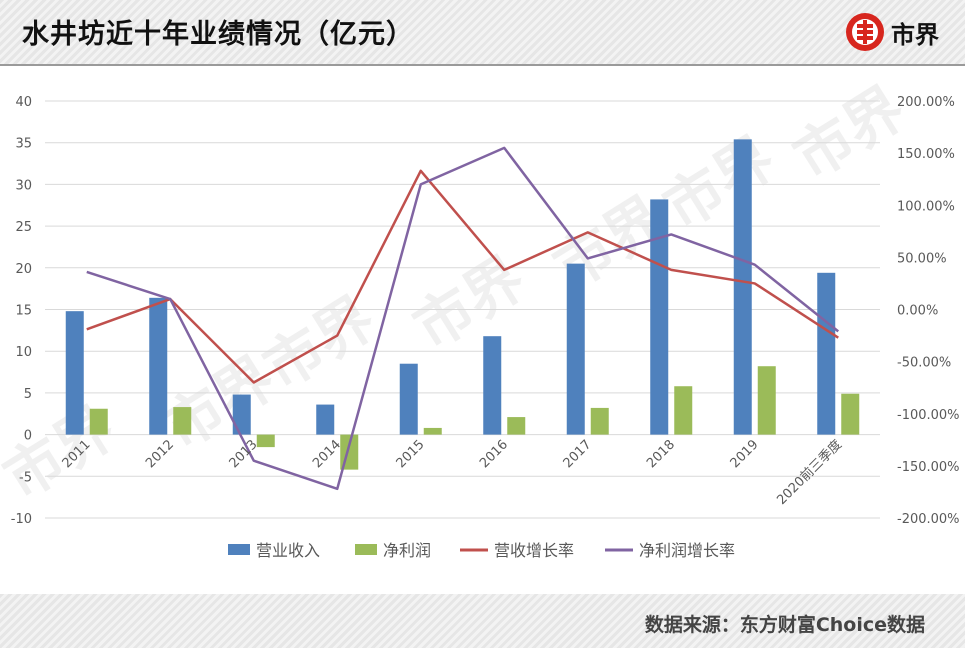 The height and width of the screenshot is (648, 965). What do you see at coordinates (469, 302) in the screenshot?
I see `watermark-text-3: 市界` at bounding box center [469, 302].